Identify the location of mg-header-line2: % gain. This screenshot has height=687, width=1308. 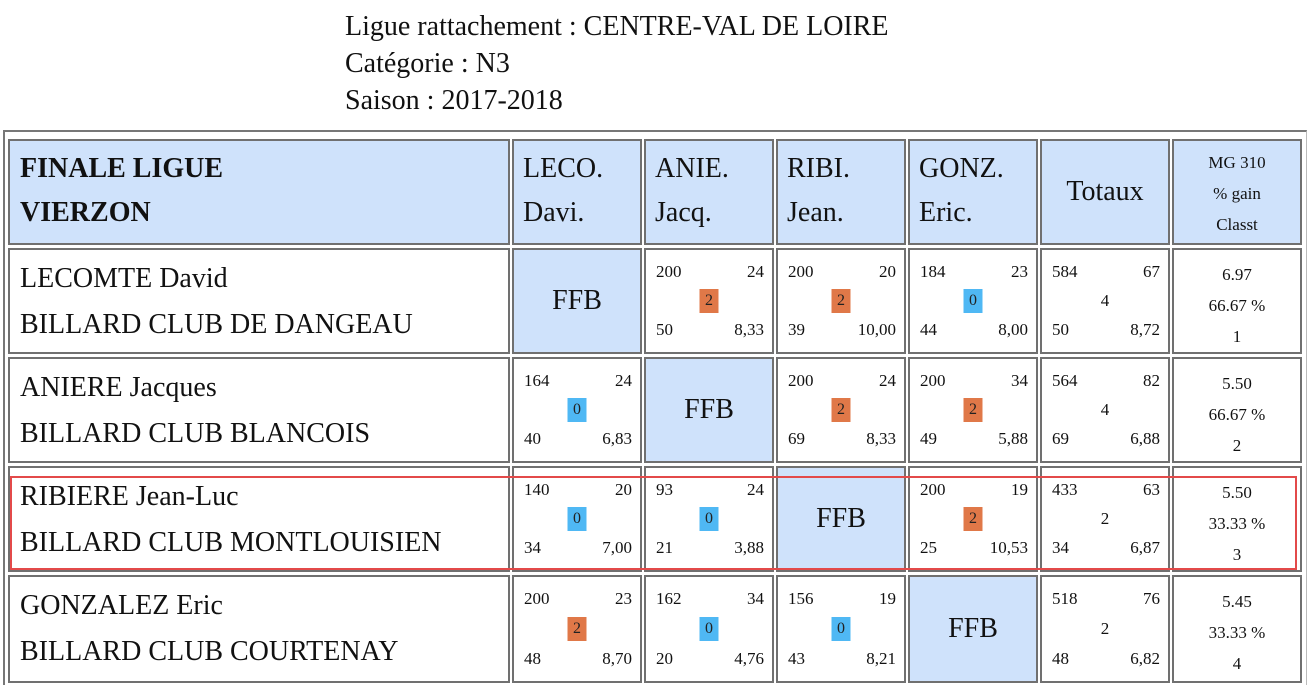
(1237, 193).